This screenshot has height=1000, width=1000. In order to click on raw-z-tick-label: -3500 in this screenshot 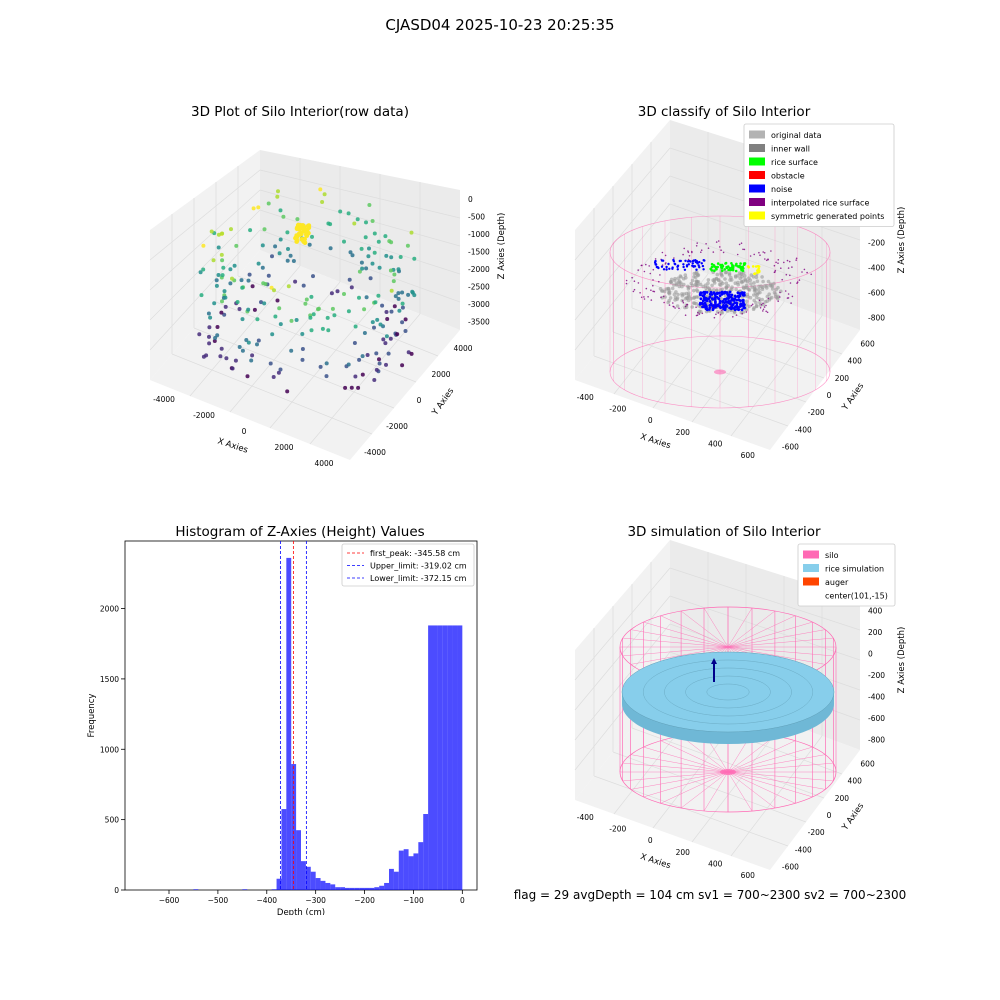, I will do `click(479, 321)`.